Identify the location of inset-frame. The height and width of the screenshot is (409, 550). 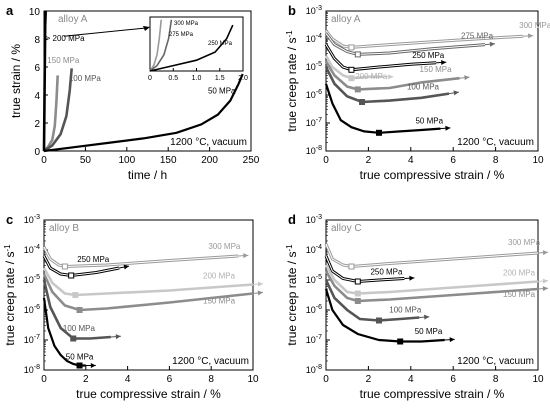
(196, 44).